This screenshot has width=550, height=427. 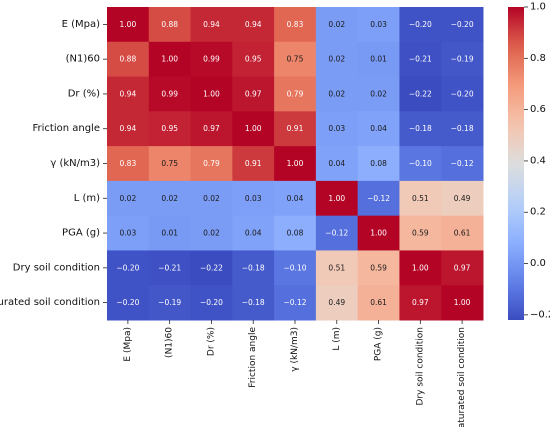 I want to click on cell-value-label: 0.88, so click(x=169, y=24).